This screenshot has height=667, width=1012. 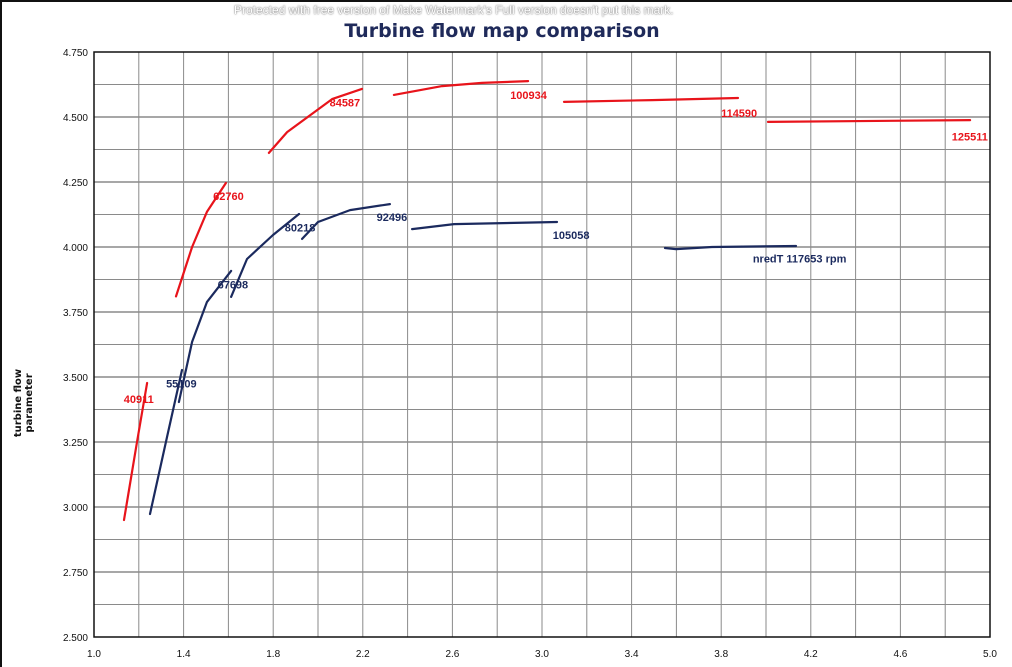 What do you see at coordinates (75, 53) in the screenshot?
I see `y-tick-label: 4.750` at bounding box center [75, 53].